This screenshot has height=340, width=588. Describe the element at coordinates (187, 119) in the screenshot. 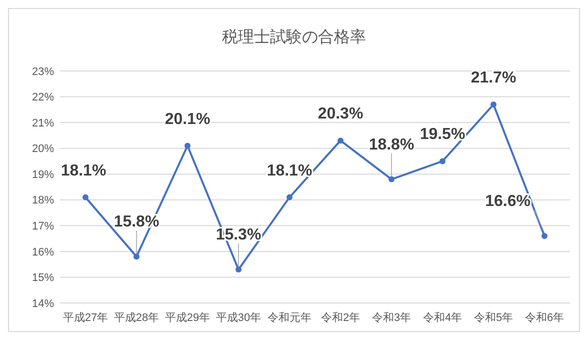

I see `data-label: 20.1%` at that location.